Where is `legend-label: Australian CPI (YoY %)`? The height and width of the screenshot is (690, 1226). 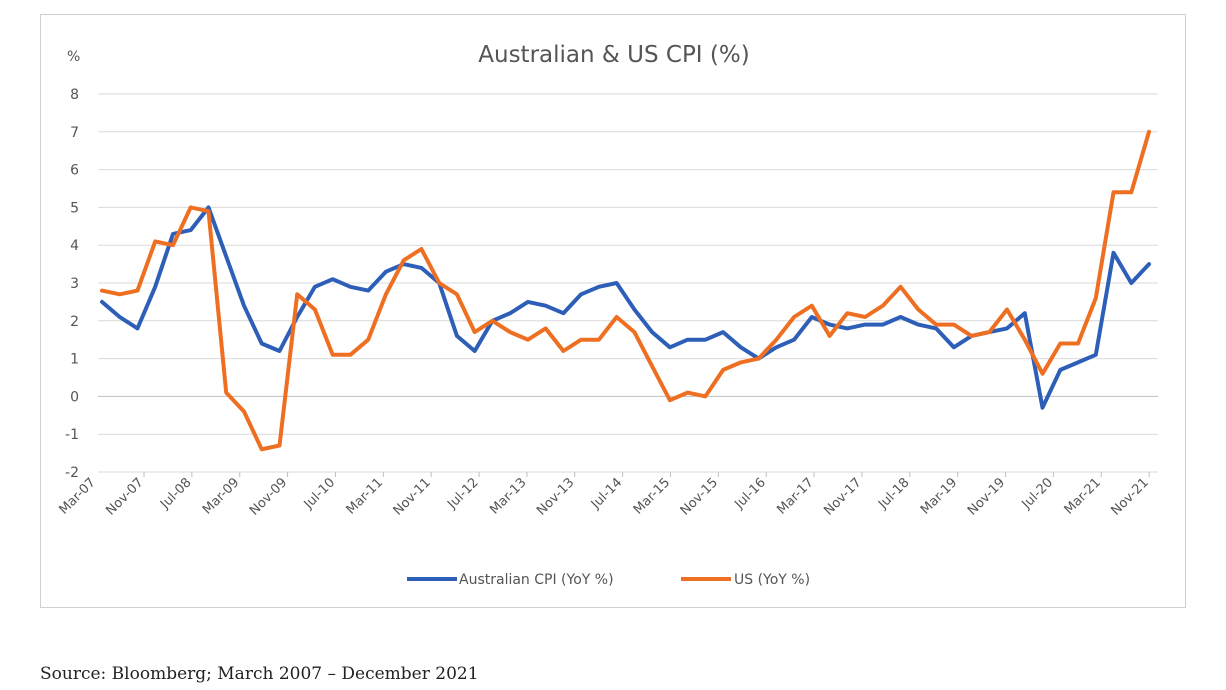 legend-label: Australian CPI (YoY %) is located at coordinates (536, 580).